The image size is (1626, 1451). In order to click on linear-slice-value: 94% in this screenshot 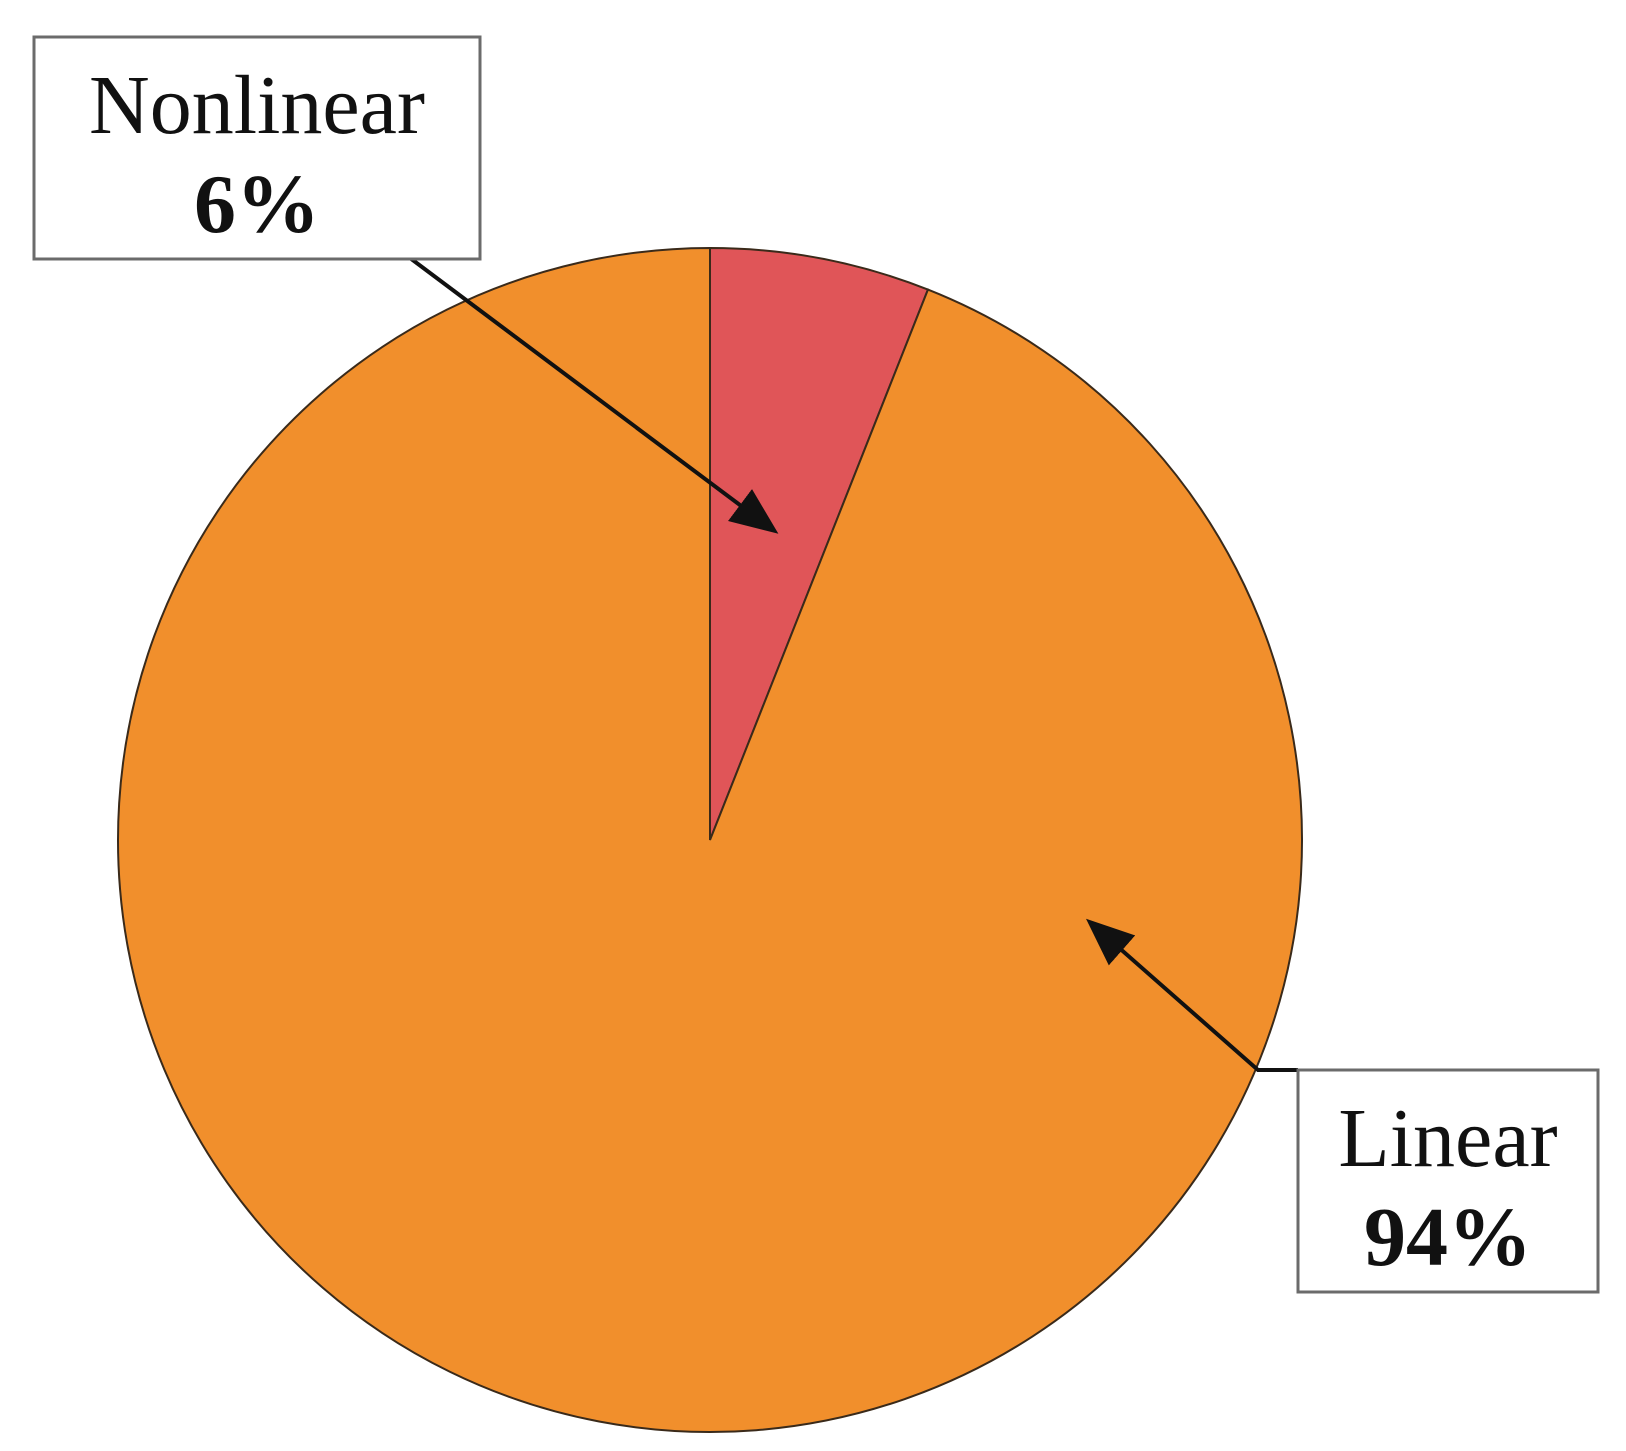, I will do `click(1448, 1237)`.